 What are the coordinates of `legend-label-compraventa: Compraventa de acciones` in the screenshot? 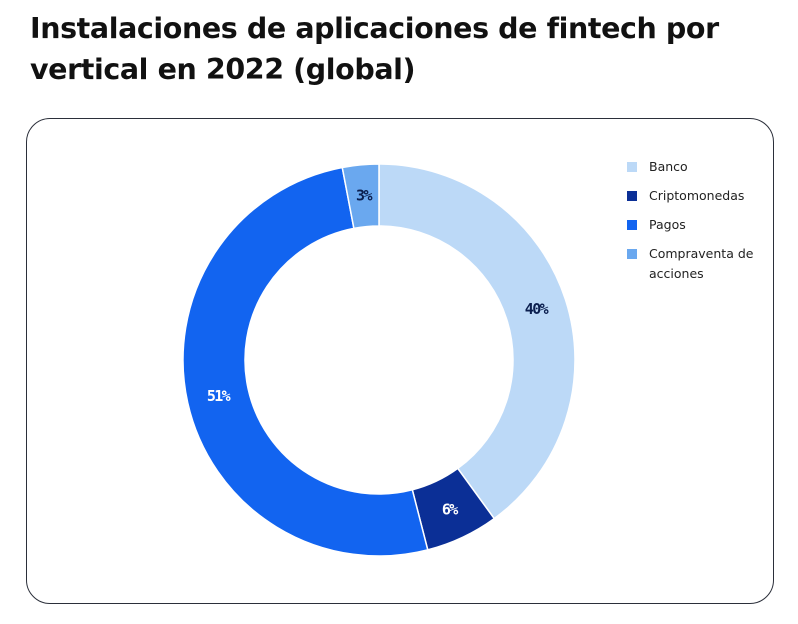 It's located at (701, 263).